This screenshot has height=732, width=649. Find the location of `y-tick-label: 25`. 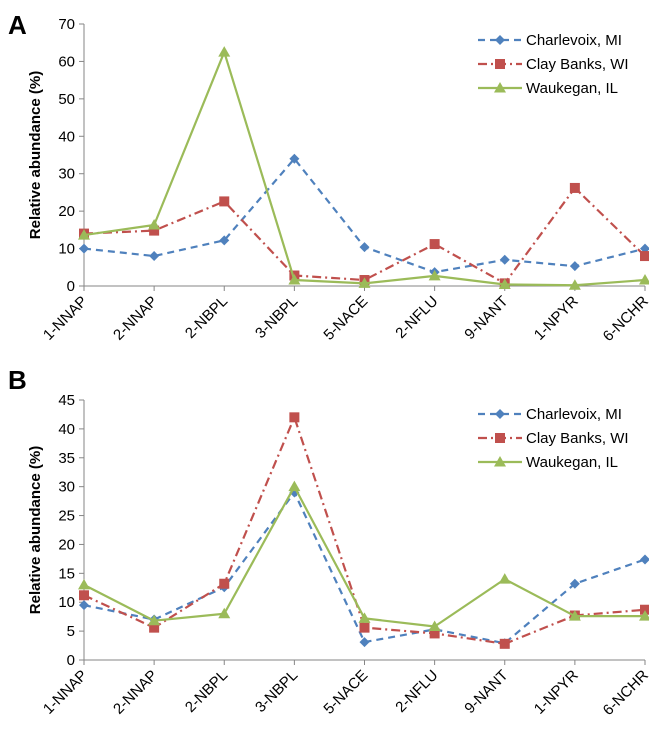

y-tick-label: 25 is located at coordinates (66, 516).